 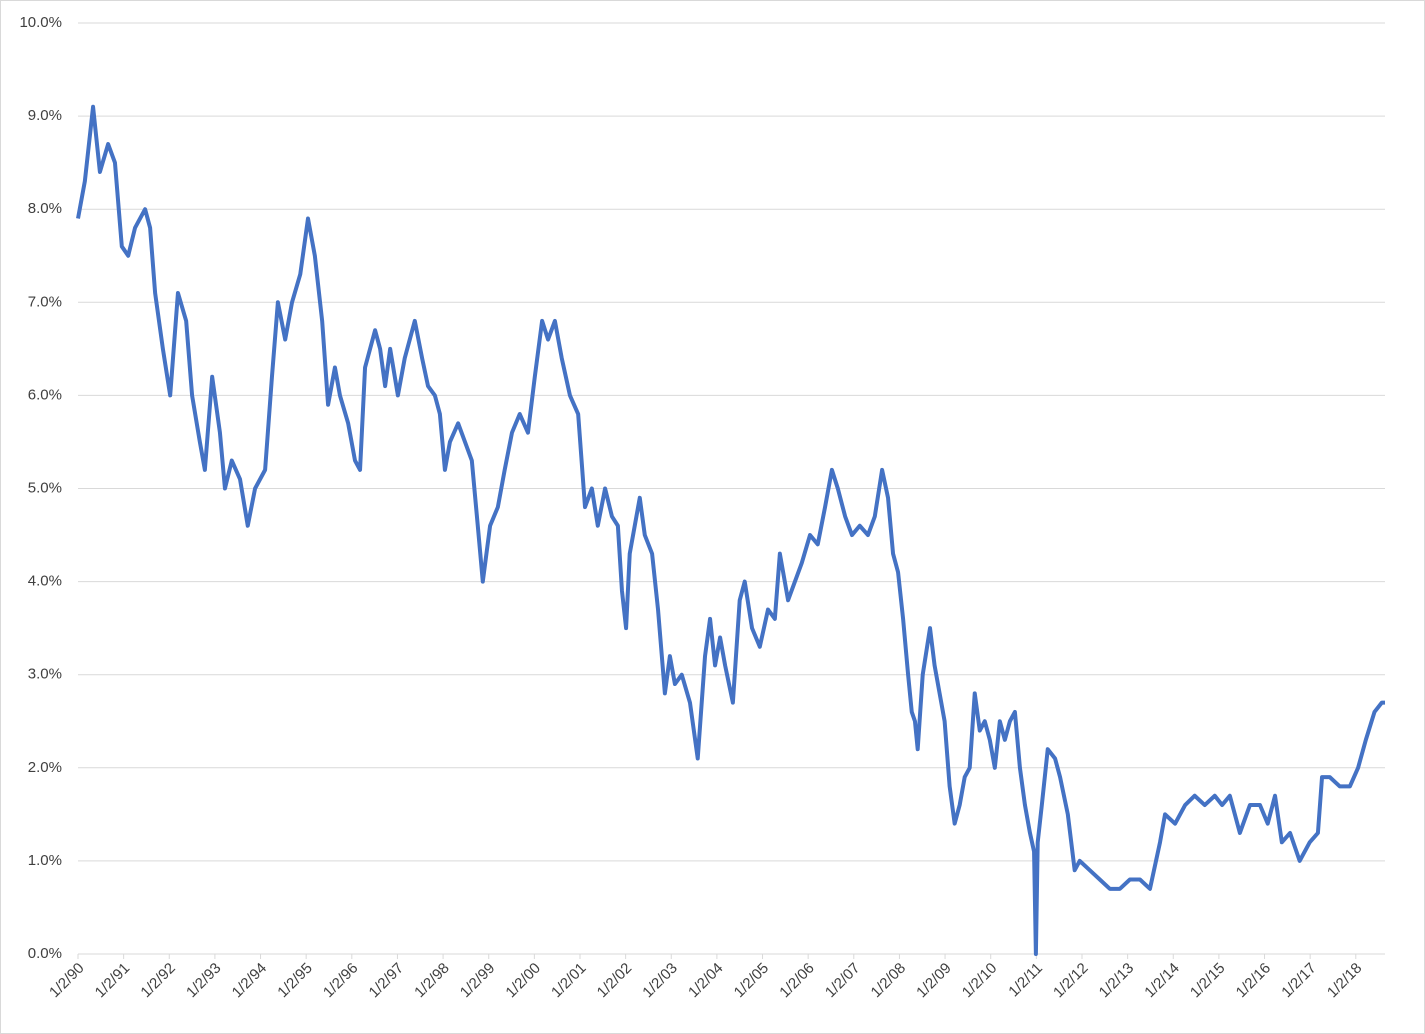 I want to click on y-tick-label: 1.0%, so click(x=45, y=860).